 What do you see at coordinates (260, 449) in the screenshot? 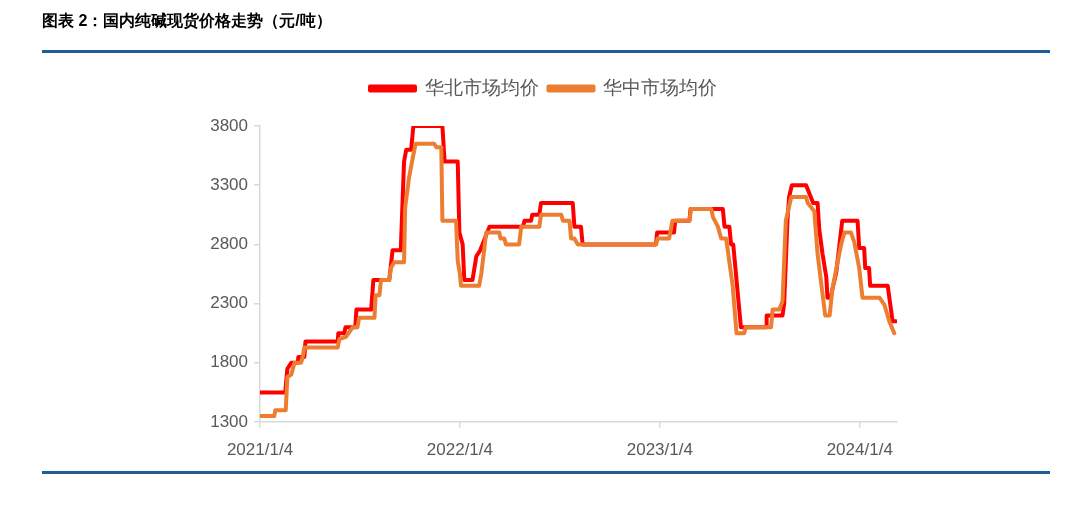
I see `x-tick-label: 2021/1/4` at bounding box center [260, 449].